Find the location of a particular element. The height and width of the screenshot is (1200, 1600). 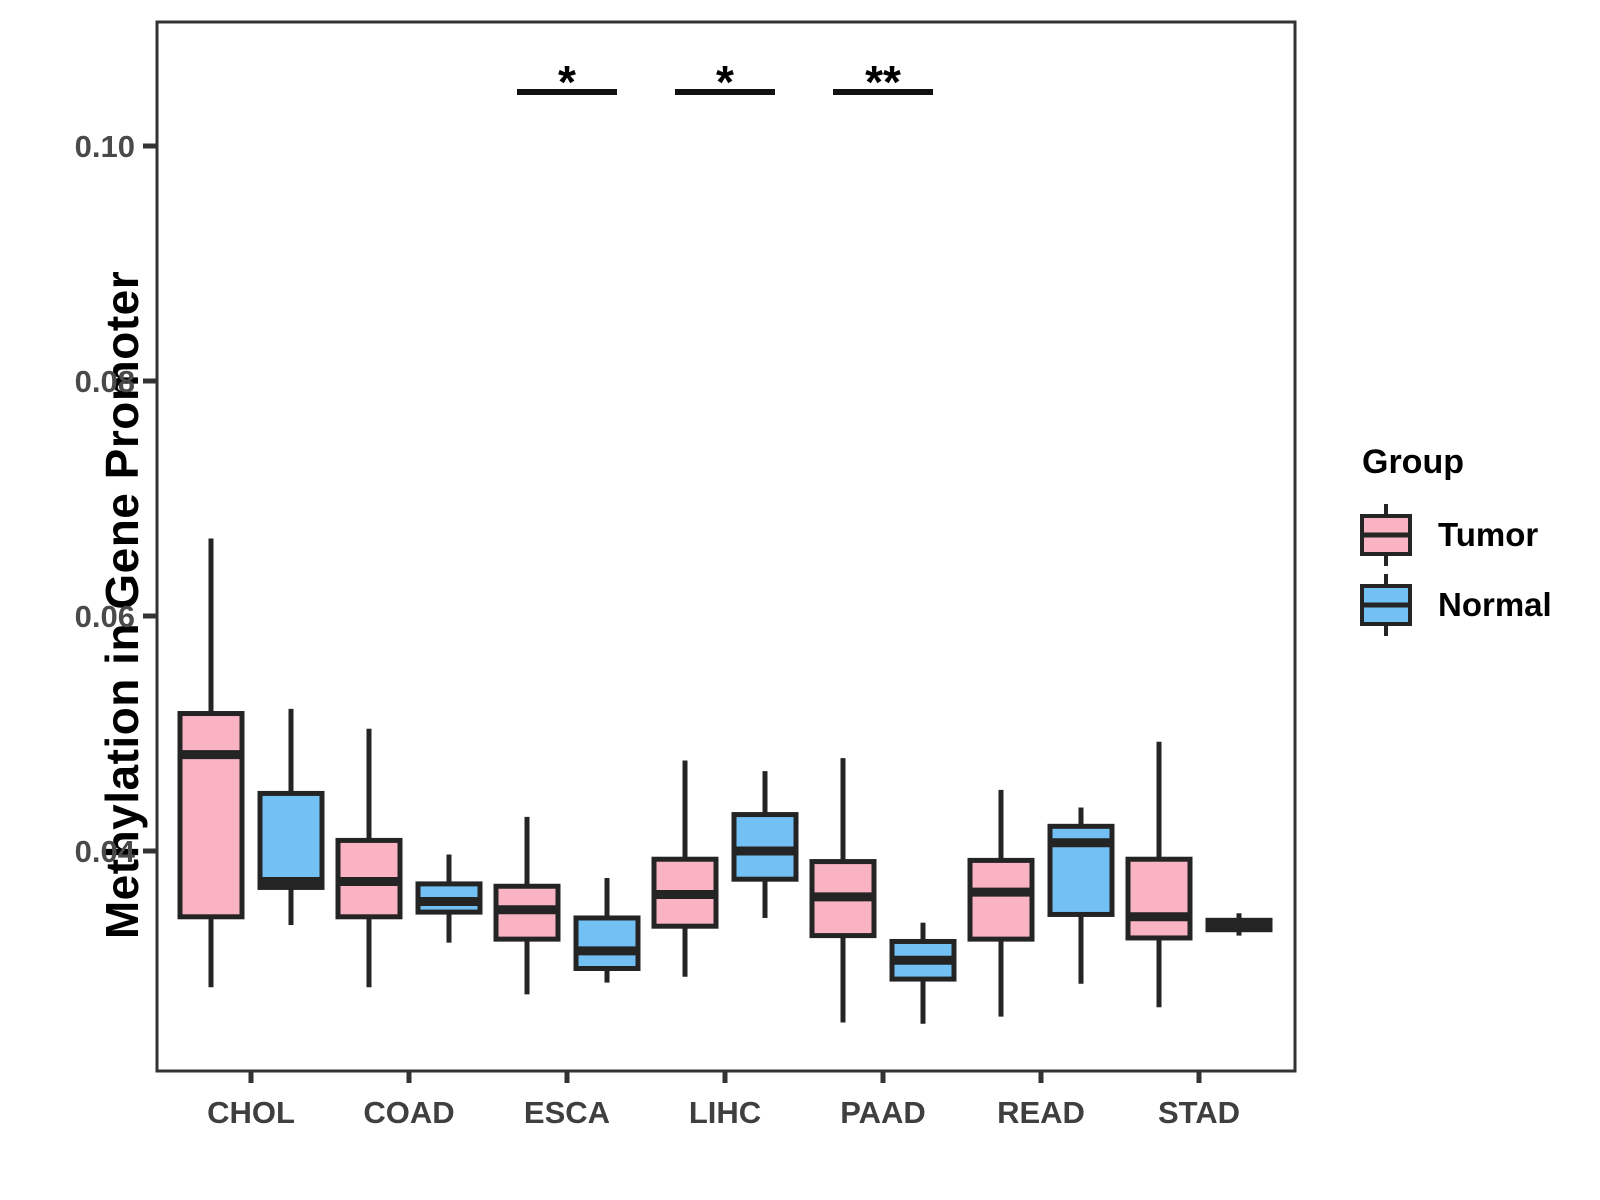

x-tick-label-paad: PAAD is located at coordinates (883, 1112).